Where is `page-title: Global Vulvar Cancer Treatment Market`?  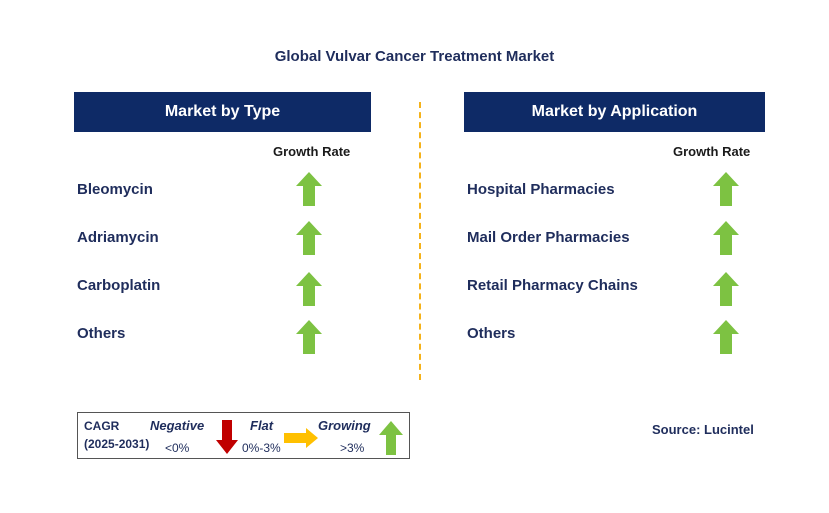 page-title: Global Vulvar Cancer Treatment Market is located at coordinates (414, 56).